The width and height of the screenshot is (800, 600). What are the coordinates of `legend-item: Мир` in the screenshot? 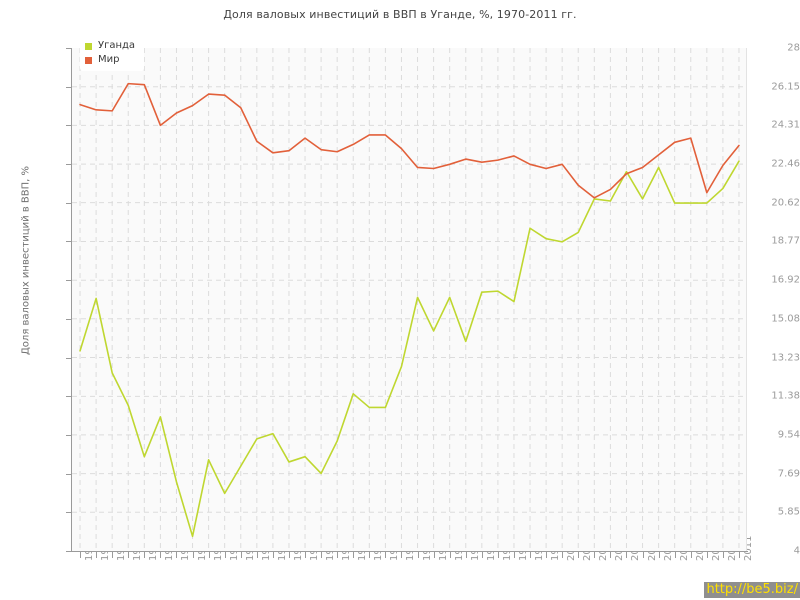 It's located at (110, 60).